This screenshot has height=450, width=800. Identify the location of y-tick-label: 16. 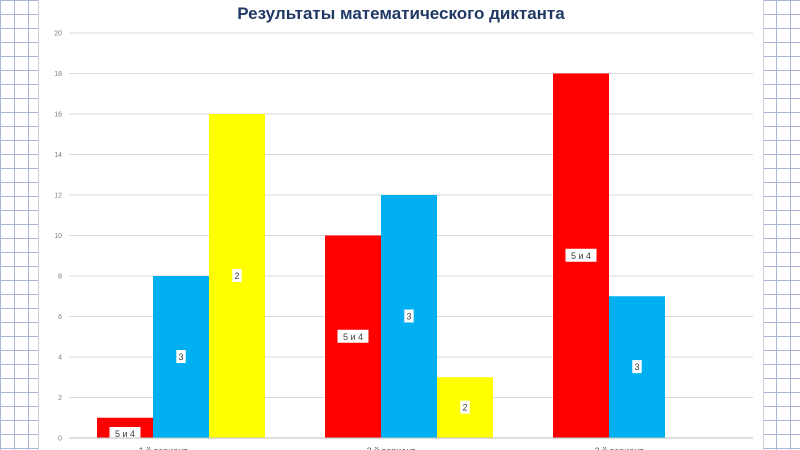
(58, 115).